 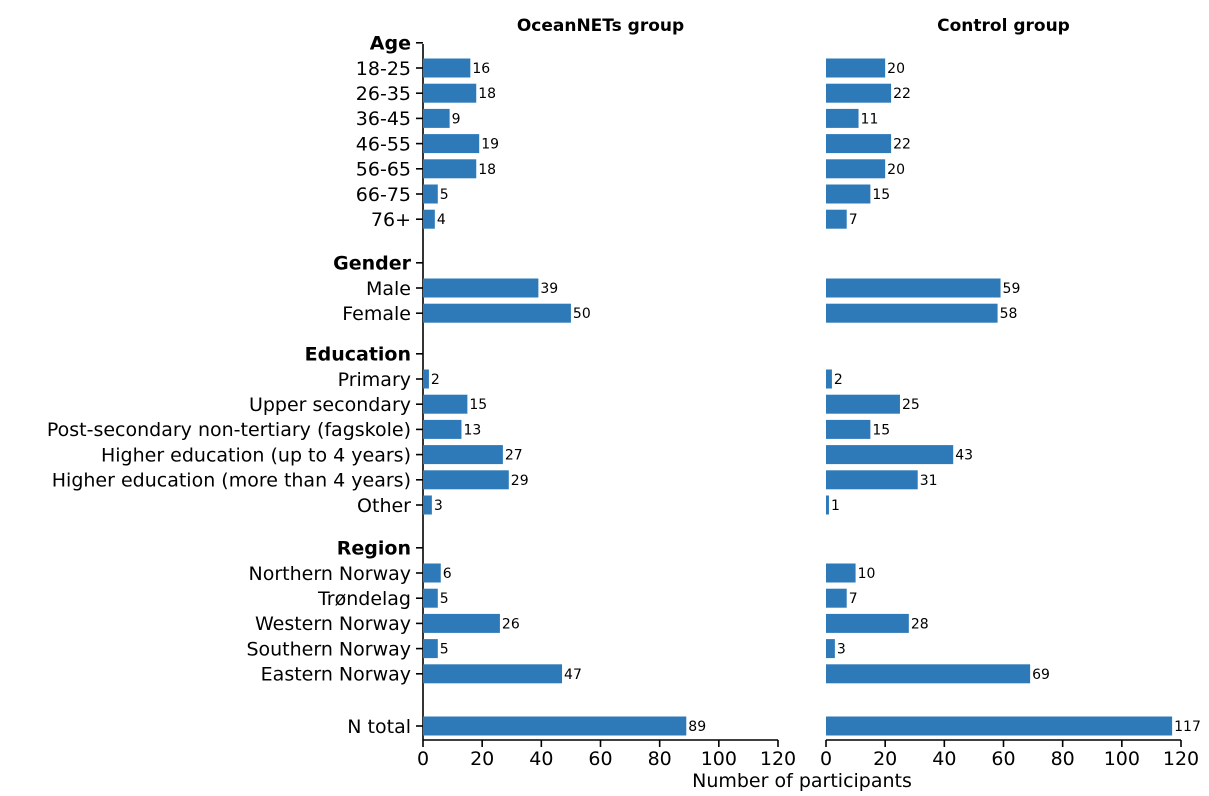 I want to click on category-label-66-75: 66-75, so click(x=383, y=195).